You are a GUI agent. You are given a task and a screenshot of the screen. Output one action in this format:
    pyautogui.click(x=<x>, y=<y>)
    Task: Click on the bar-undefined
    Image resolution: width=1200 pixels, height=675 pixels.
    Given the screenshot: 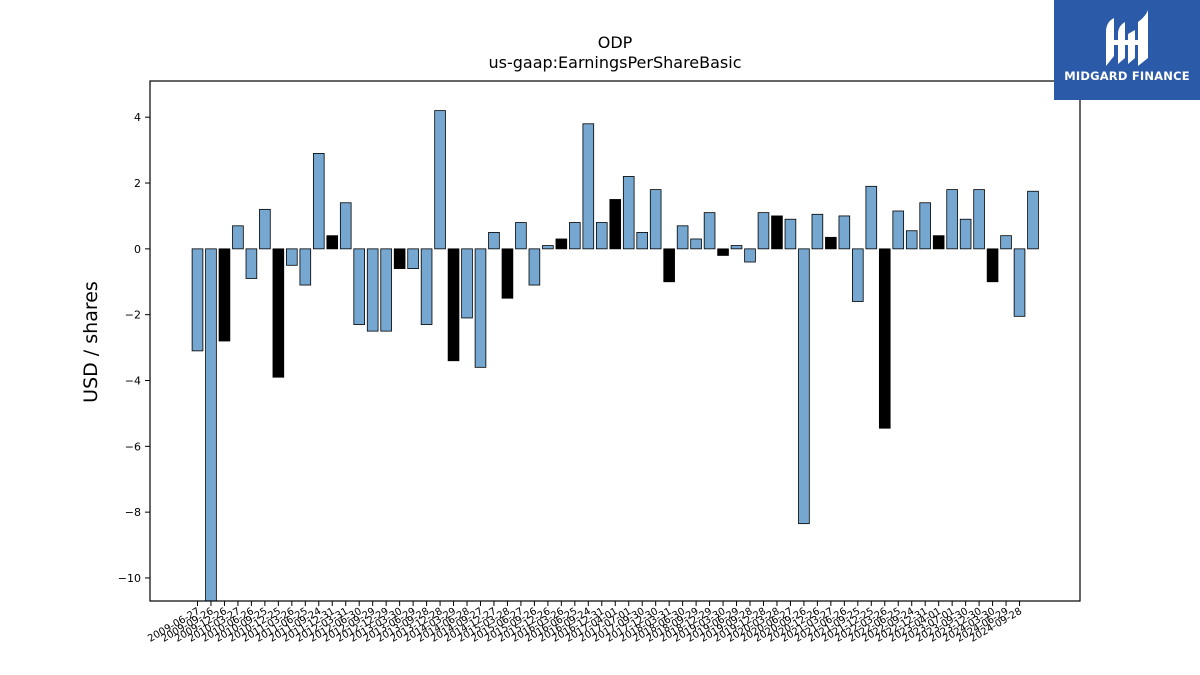 What is the action you would take?
    pyautogui.click(x=1033, y=220)
    